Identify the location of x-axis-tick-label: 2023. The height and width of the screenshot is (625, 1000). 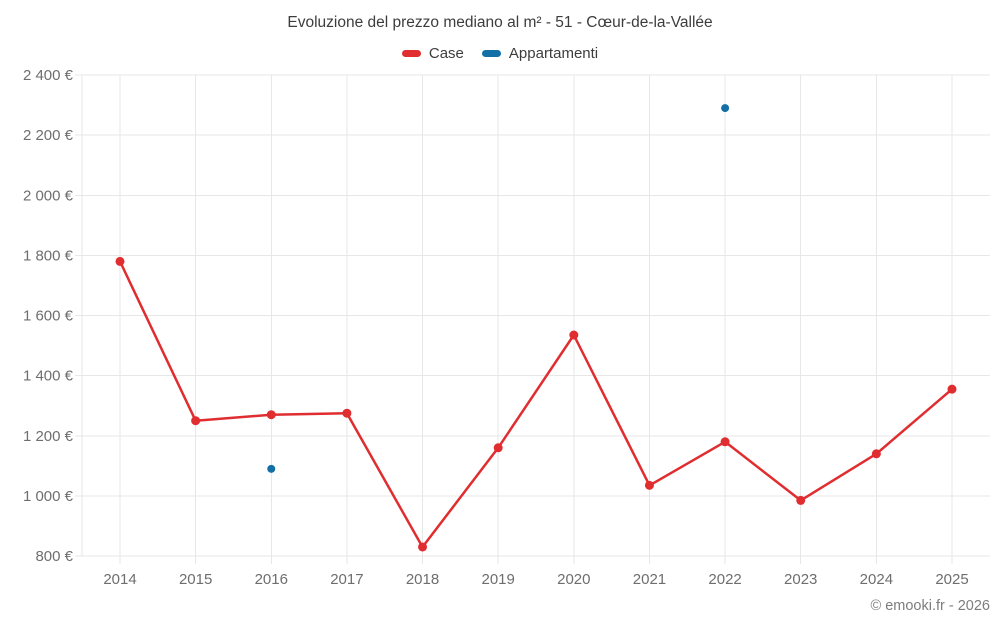
(800, 579).